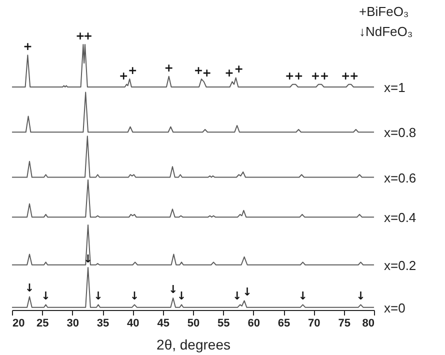 Image resolution: width=445 pixels, height=355 pixels. What do you see at coordinates (42, 324) in the screenshot?
I see `x-tick-label: 25` at bounding box center [42, 324].